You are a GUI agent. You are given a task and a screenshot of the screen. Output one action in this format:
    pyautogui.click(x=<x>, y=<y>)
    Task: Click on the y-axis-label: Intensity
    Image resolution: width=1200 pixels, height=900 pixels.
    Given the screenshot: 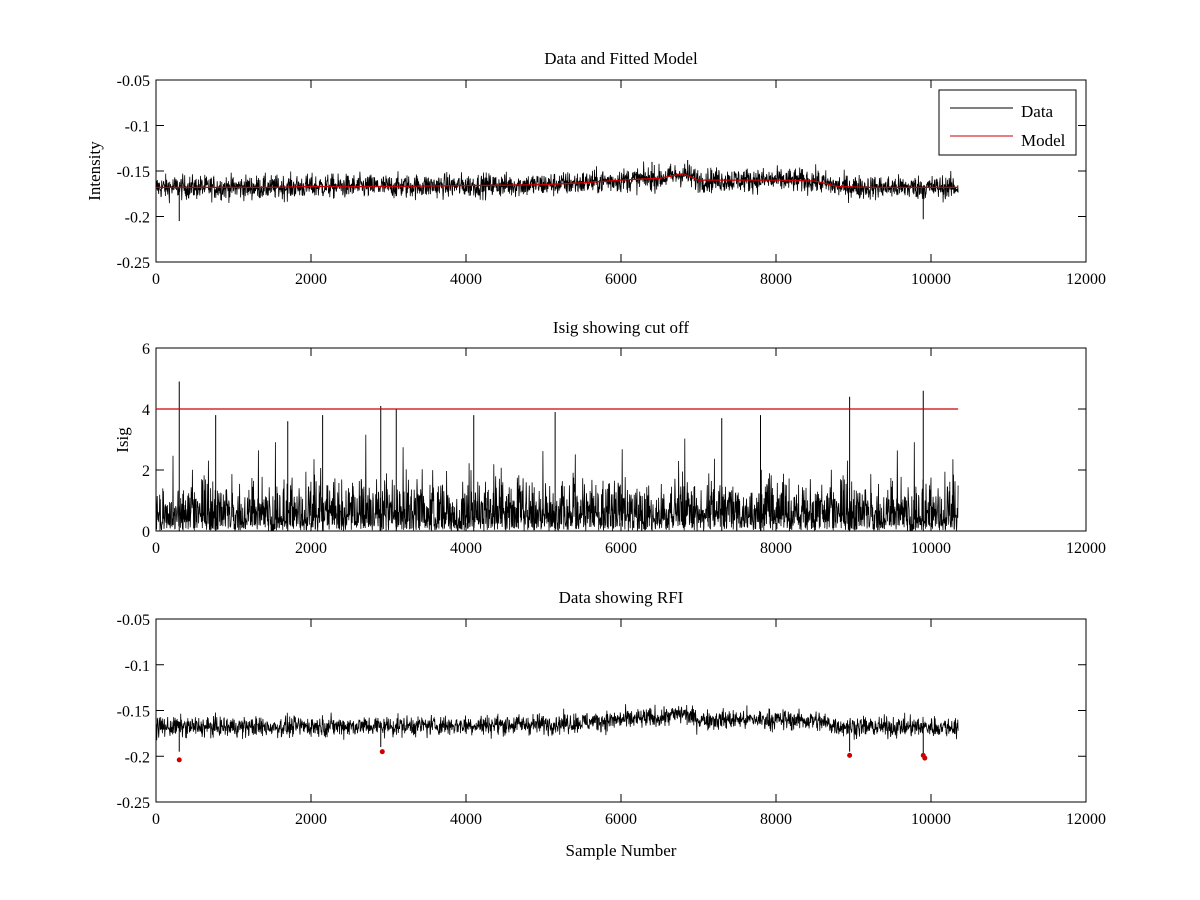 What is the action you would take?
    pyautogui.click(x=94, y=171)
    